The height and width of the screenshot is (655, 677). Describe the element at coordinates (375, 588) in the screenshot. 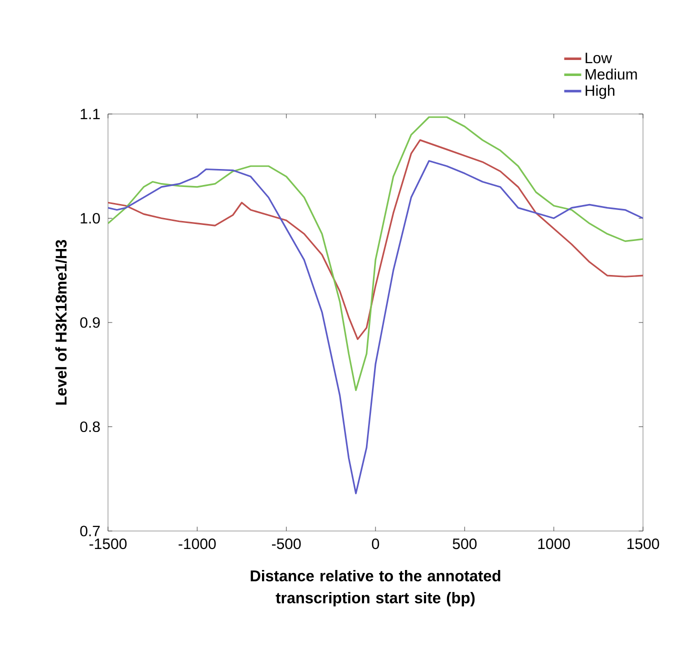

I see `x-axis-title: Distance relative to the annotated transcription start site (bp)` at that location.